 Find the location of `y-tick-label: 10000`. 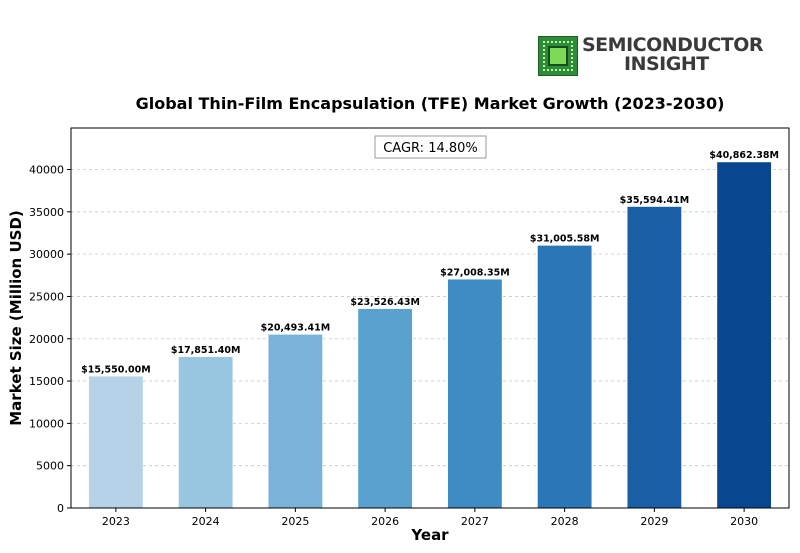

y-tick-label: 10000 is located at coordinates (46, 423).